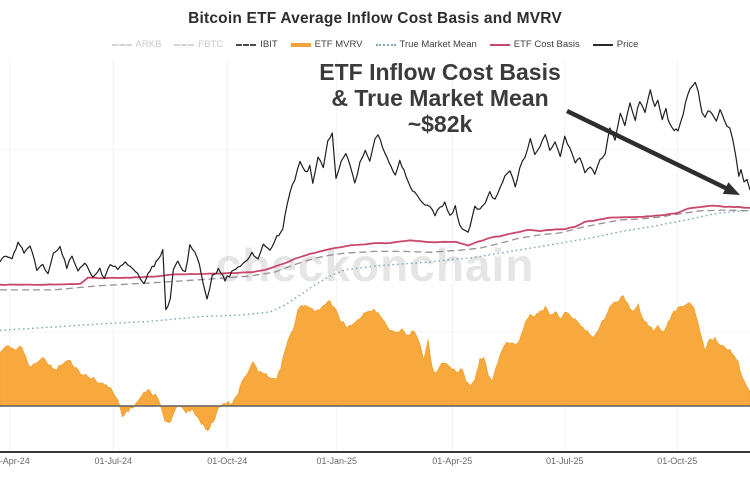 The width and height of the screenshot is (750, 498). What do you see at coordinates (499, 44) in the screenshot?
I see `legend-marker-etf-cost-basis-icon` at bounding box center [499, 44].